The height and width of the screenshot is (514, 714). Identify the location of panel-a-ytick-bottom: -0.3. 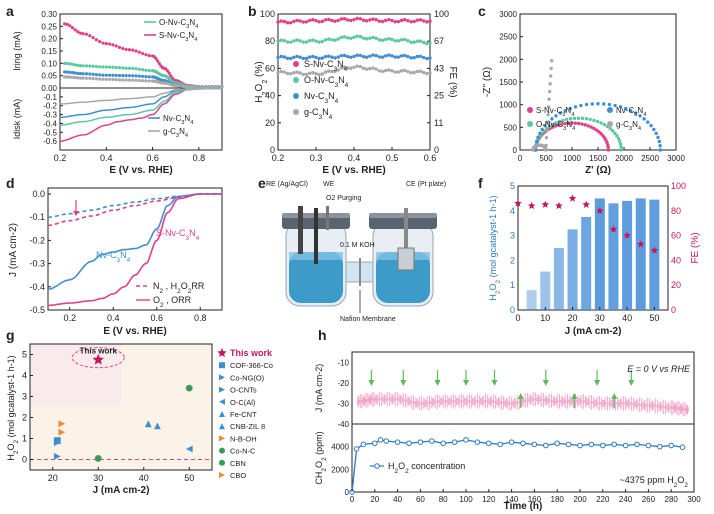
(50, 115).